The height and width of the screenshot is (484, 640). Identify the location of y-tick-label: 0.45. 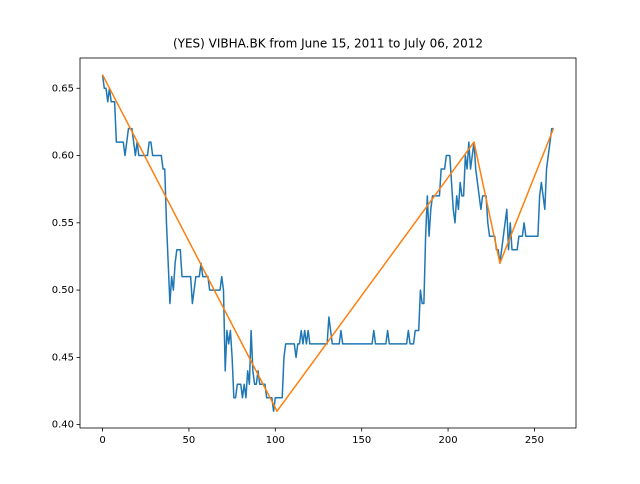
(63, 357).